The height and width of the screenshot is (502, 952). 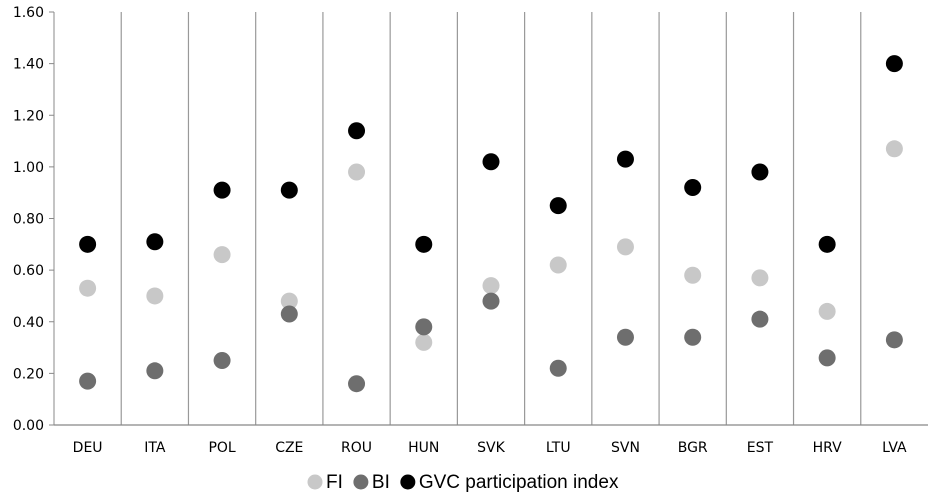 I want to click on legend-label-2: GVC participation index, so click(x=519, y=482).